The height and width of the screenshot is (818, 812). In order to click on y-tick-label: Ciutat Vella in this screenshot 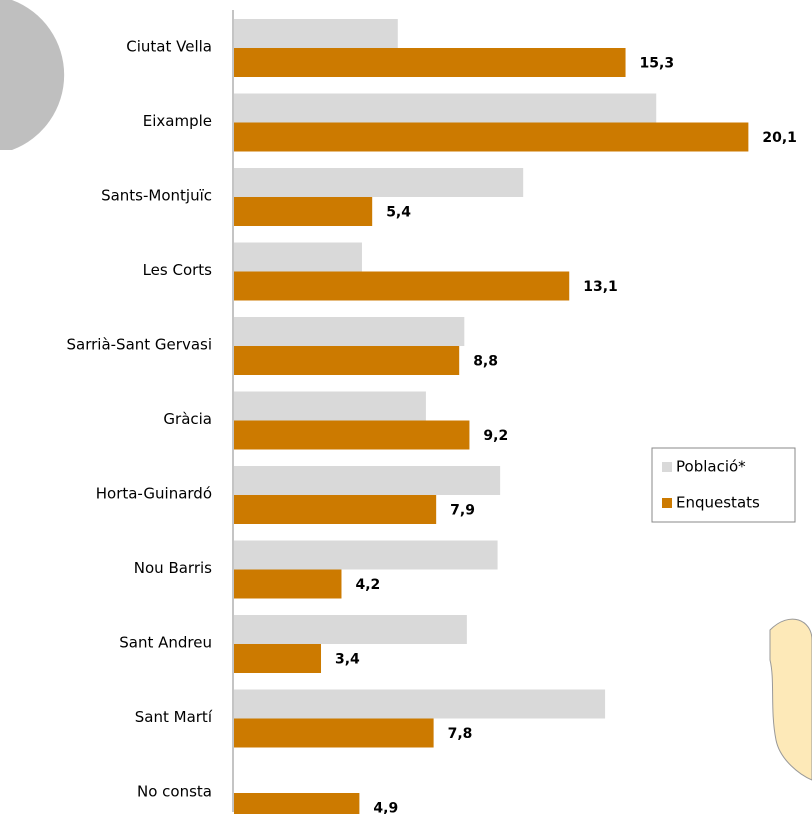, I will do `click(169, 47)`.